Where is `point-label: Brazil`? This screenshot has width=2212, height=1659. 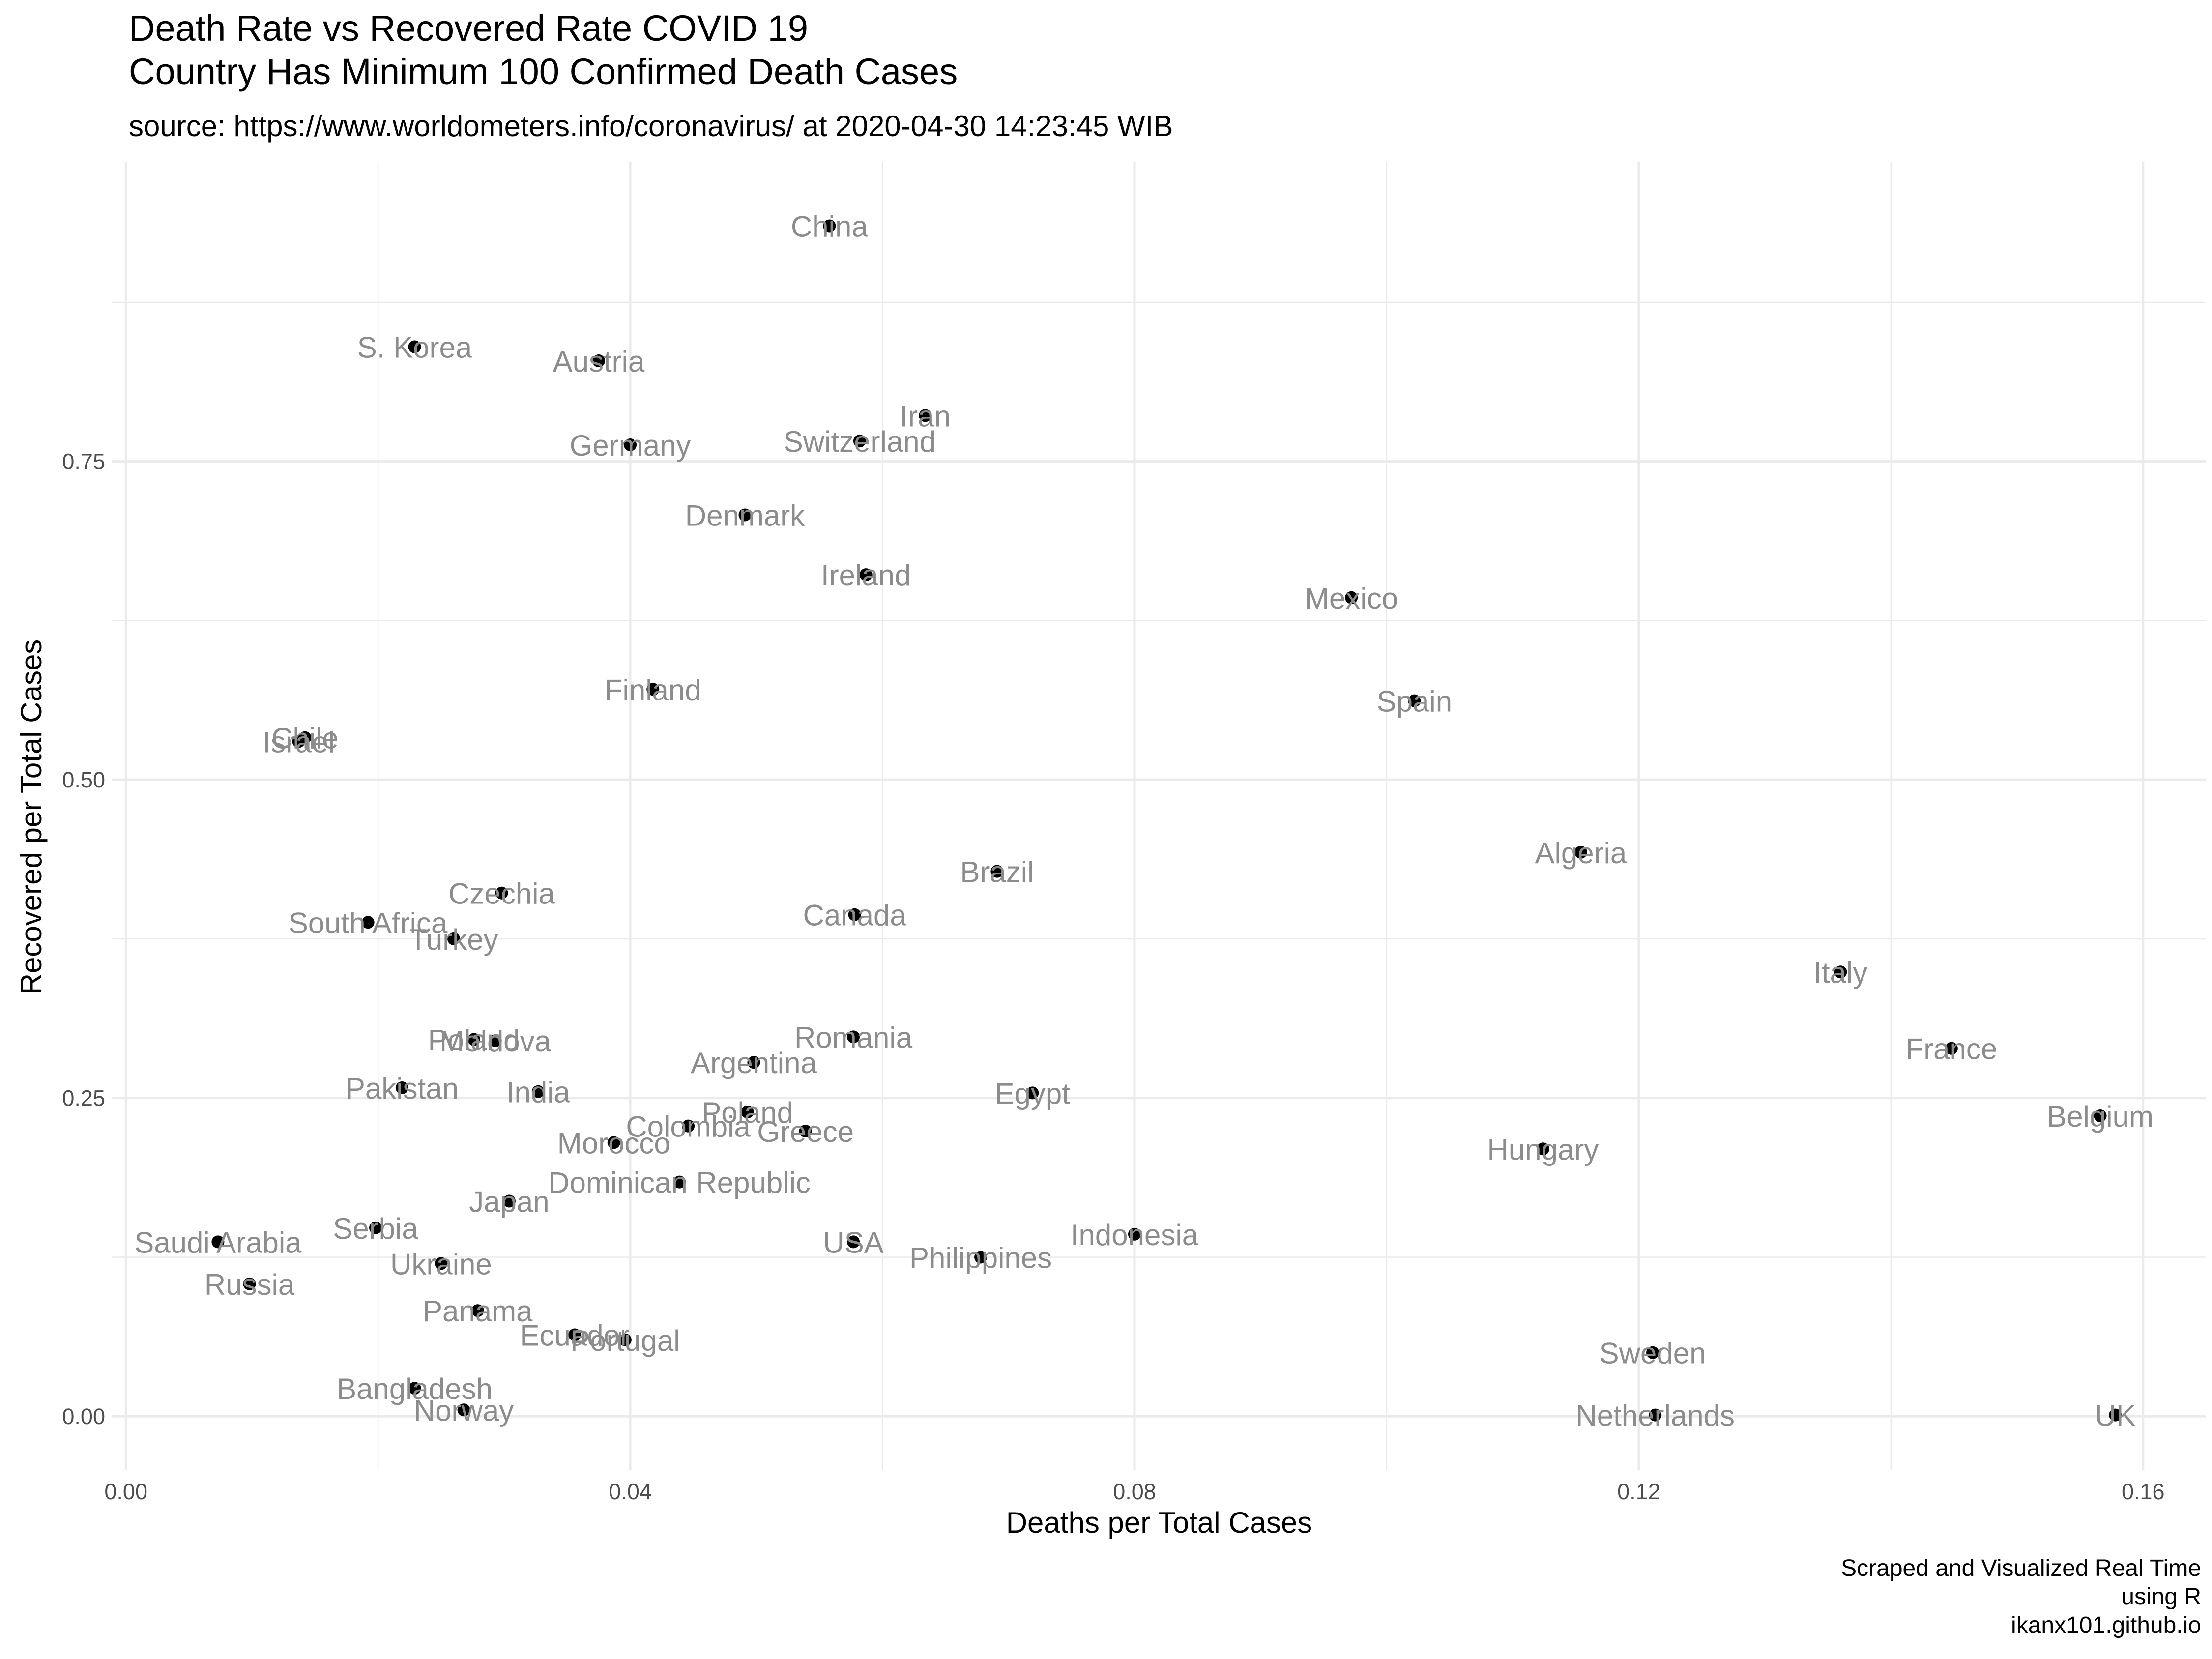
point-label: Brazil is located at coordinates (997, 873).